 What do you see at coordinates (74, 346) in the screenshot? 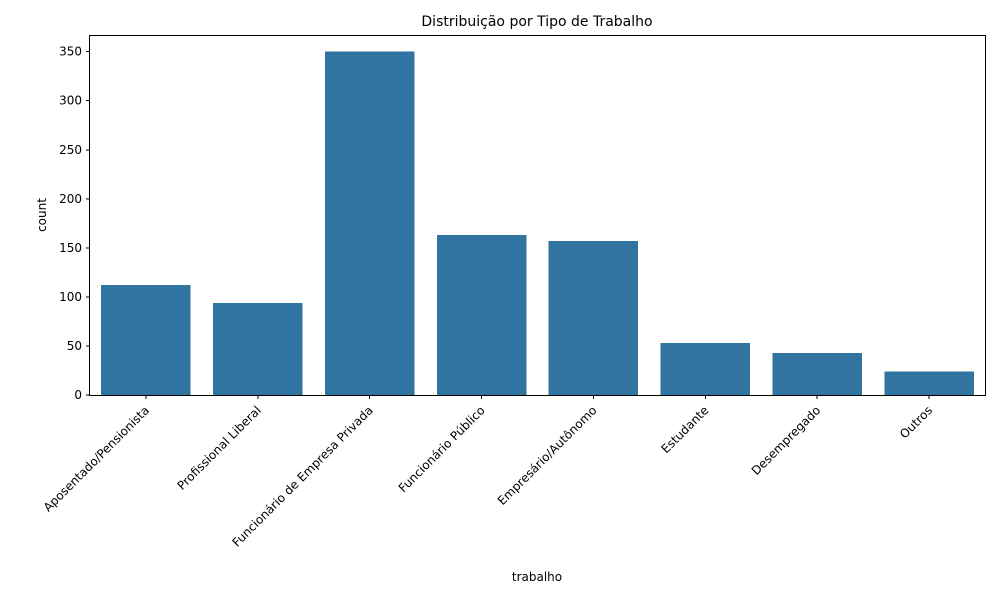
I see `y-tick-label: 50` at bounding box center [74, 346].